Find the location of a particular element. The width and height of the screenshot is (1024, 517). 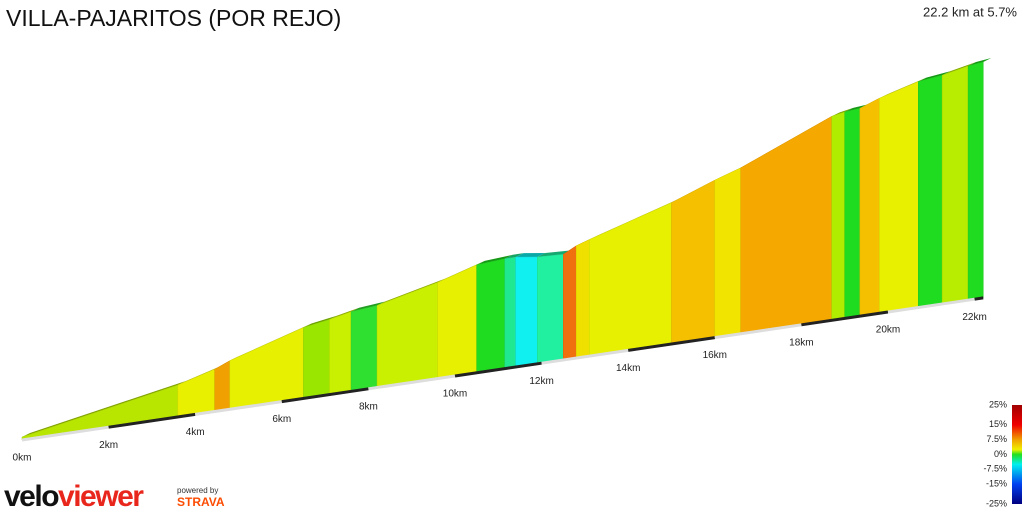

colorbar-label: -15% is located at coordinates (996, 484).